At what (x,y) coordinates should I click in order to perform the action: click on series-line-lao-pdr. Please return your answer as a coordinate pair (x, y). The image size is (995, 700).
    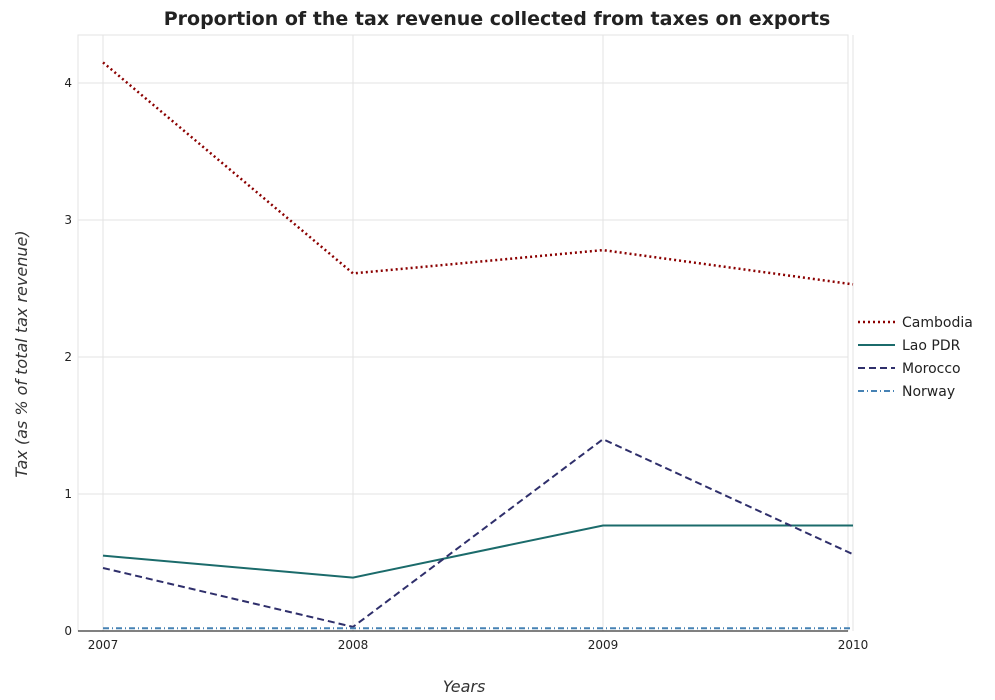
    Looking at the image, I should click on (477, 551).